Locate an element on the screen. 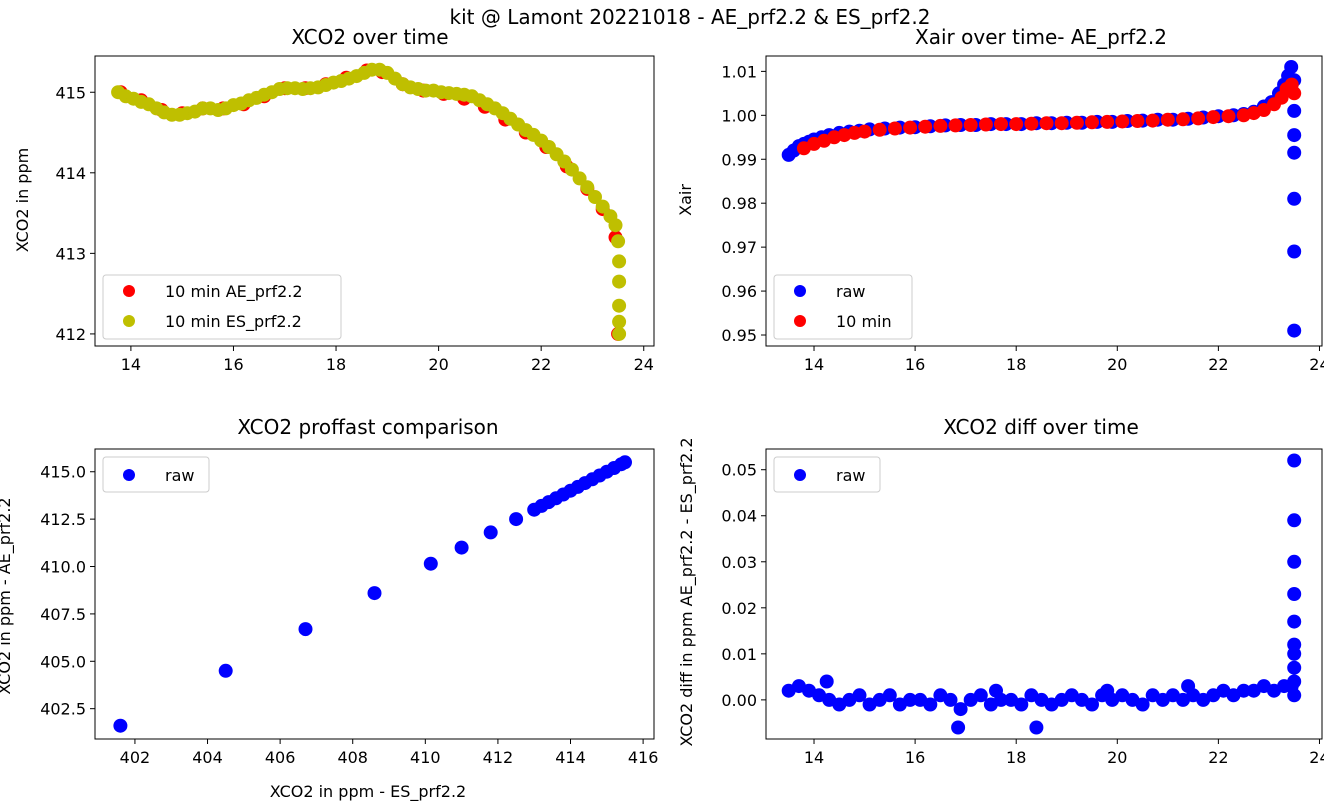 Image resolution: width=1324 pixels, height=807 pixels. y-tick-label: 0.03 is located at coordinates (739, 562).